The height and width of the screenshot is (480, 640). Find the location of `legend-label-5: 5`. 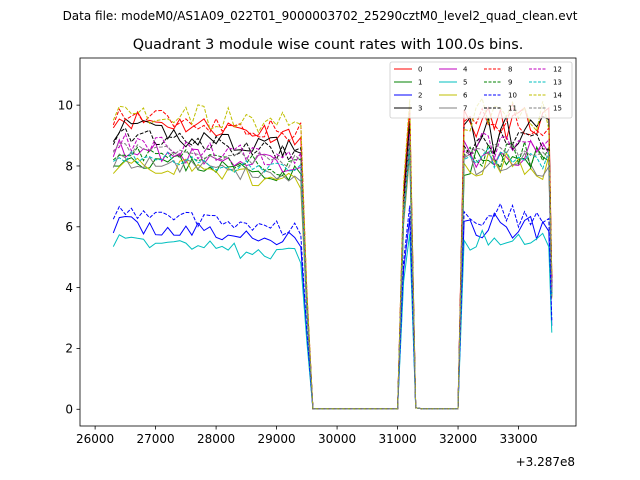

legend-label-5: 5 is located at coordinates (465, 83).